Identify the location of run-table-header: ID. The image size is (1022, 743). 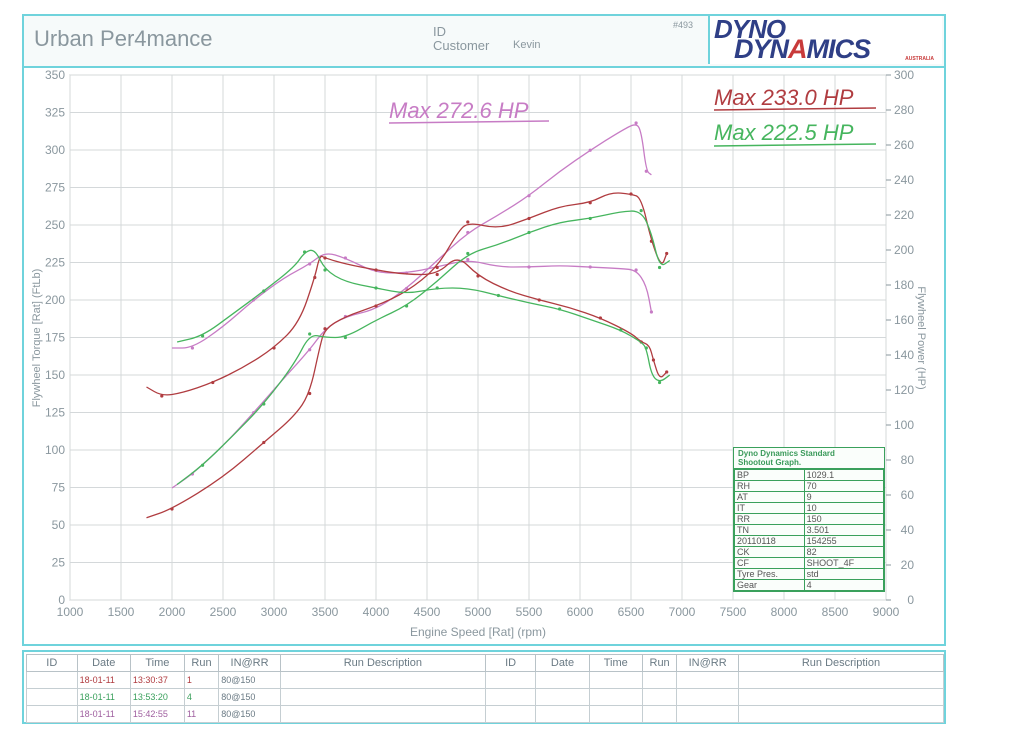
(510, 663).